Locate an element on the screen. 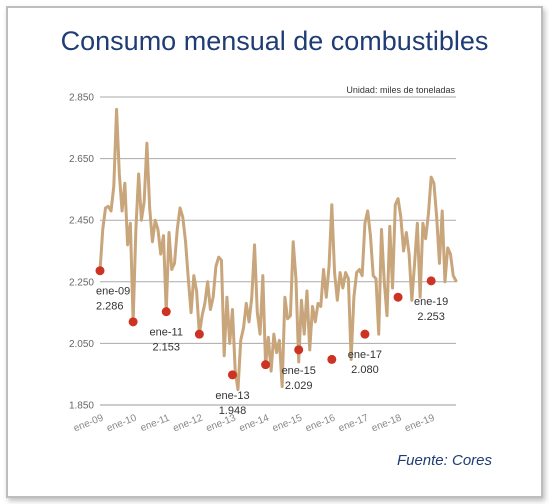 This screenshot has height=504, width=549. chart-title: Consumo mensual de combustibles is located at coordinates (274, 41).